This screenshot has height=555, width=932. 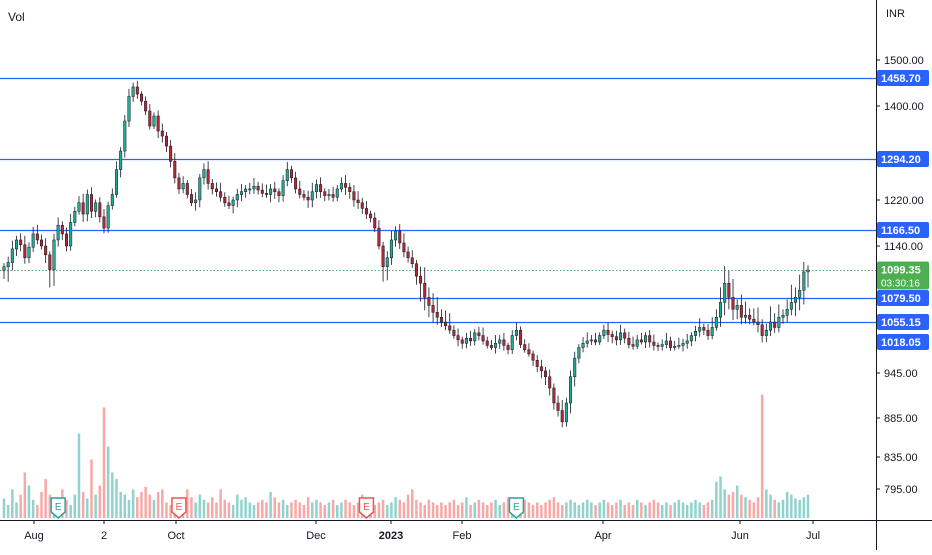 I want to click on earnings-icon, so click(x=516, y=508).